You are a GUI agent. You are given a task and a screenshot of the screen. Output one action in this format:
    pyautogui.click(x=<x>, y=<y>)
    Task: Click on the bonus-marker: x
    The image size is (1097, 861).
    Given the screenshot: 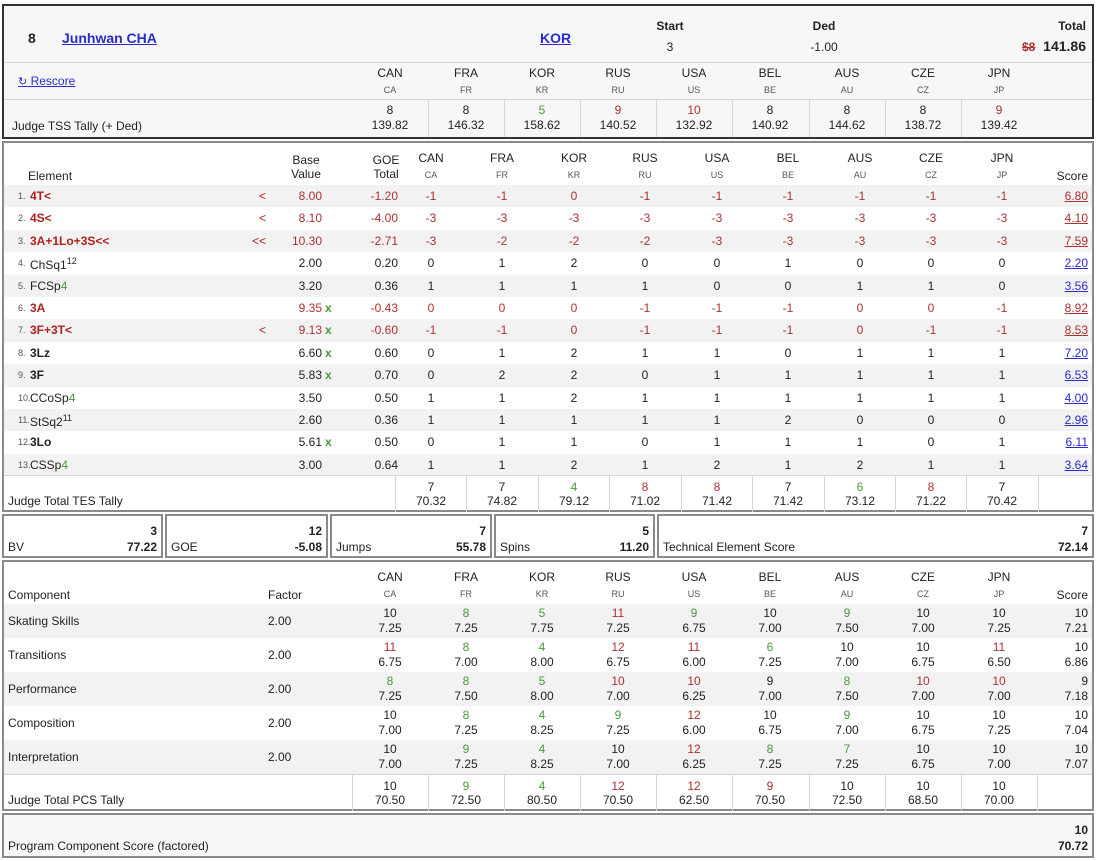 What is the action you would take?
    pyautogui.click(x=328, y=330)
    